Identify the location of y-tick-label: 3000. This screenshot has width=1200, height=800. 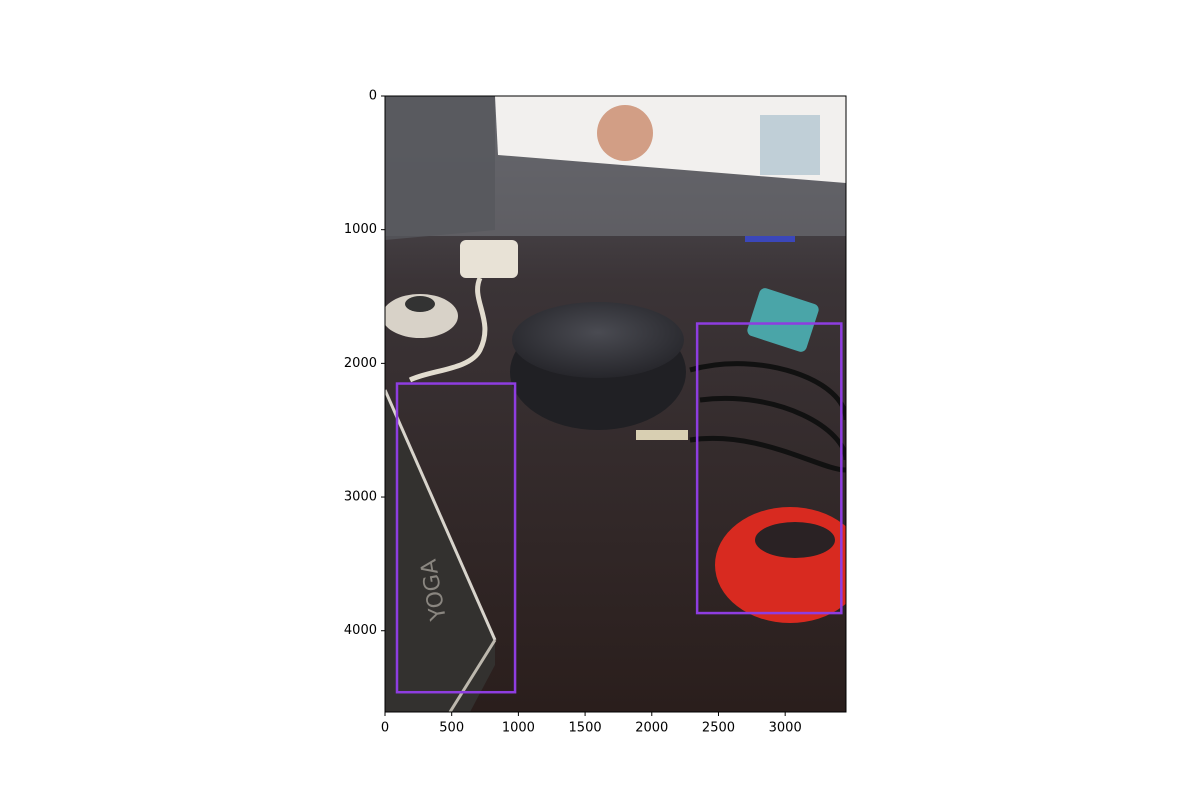
(360, 497).